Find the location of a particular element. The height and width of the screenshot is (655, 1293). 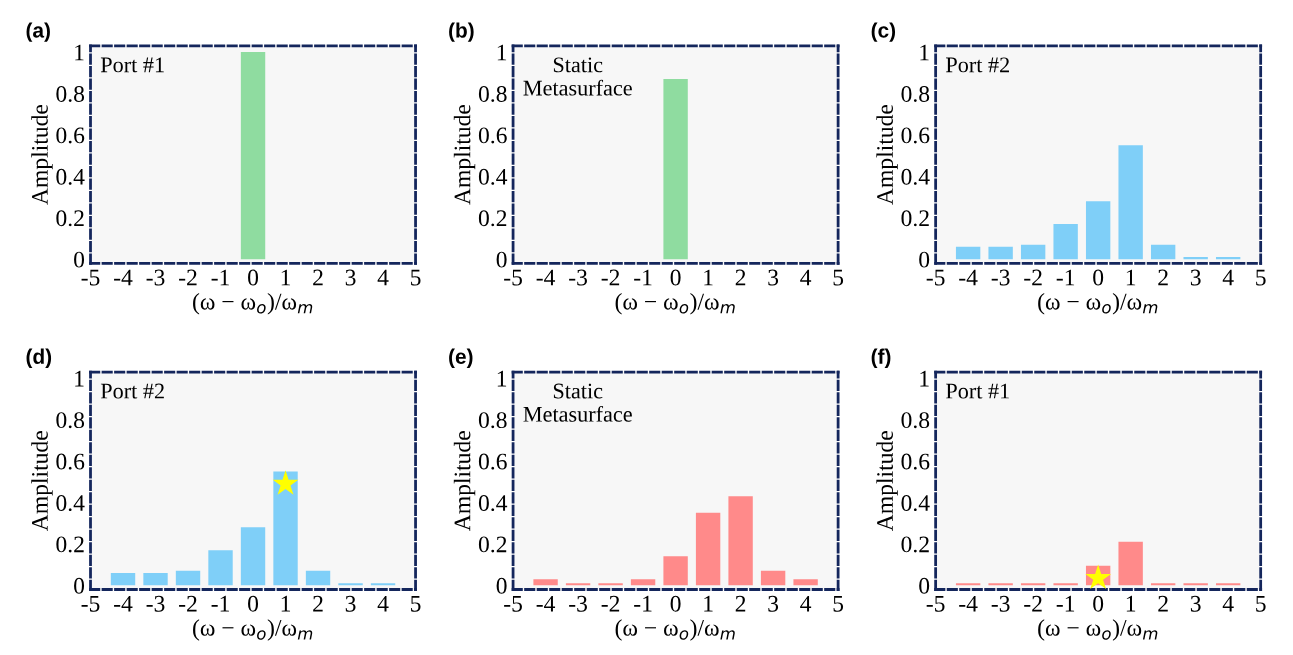

chart-title: (b) is located at coordinates (461, 32).